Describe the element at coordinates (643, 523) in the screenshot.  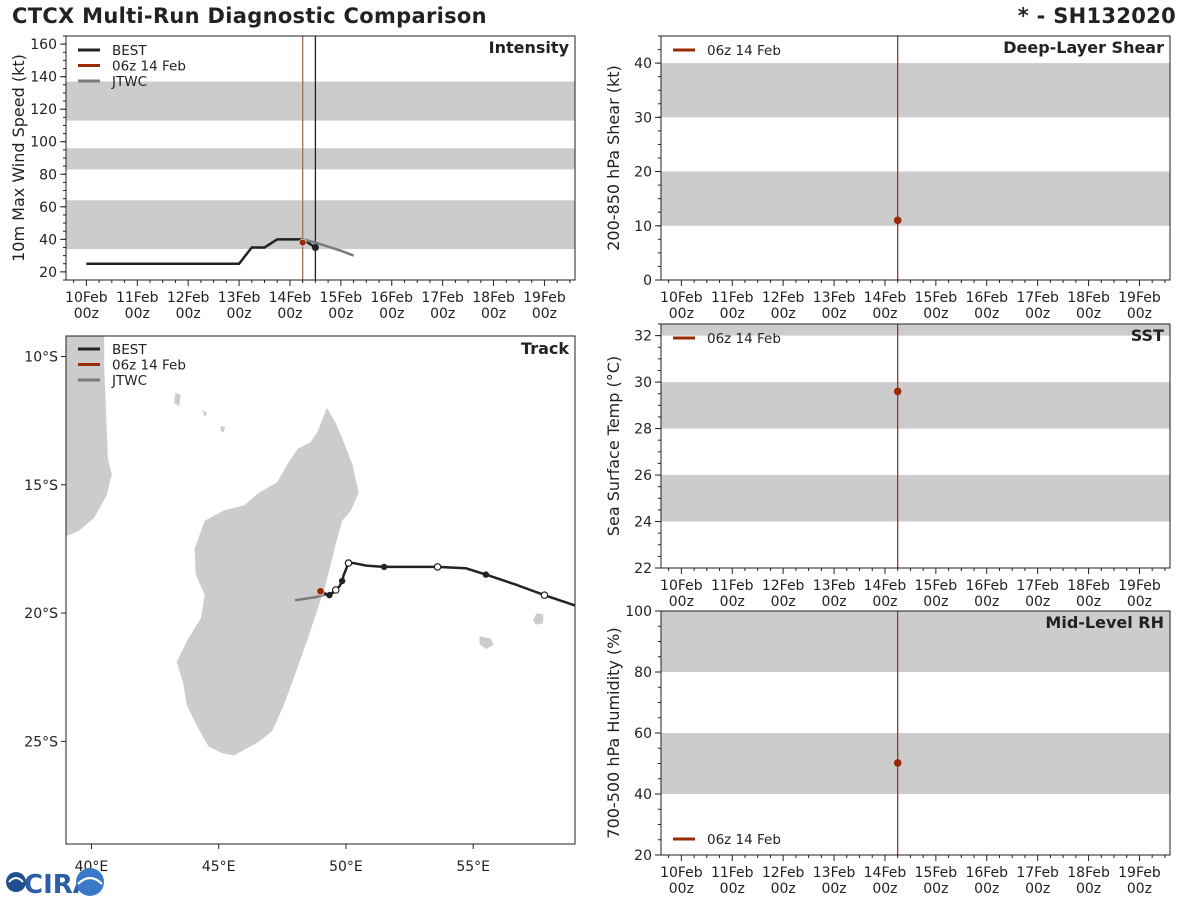
I see `y-tick-label: 24` at that location.